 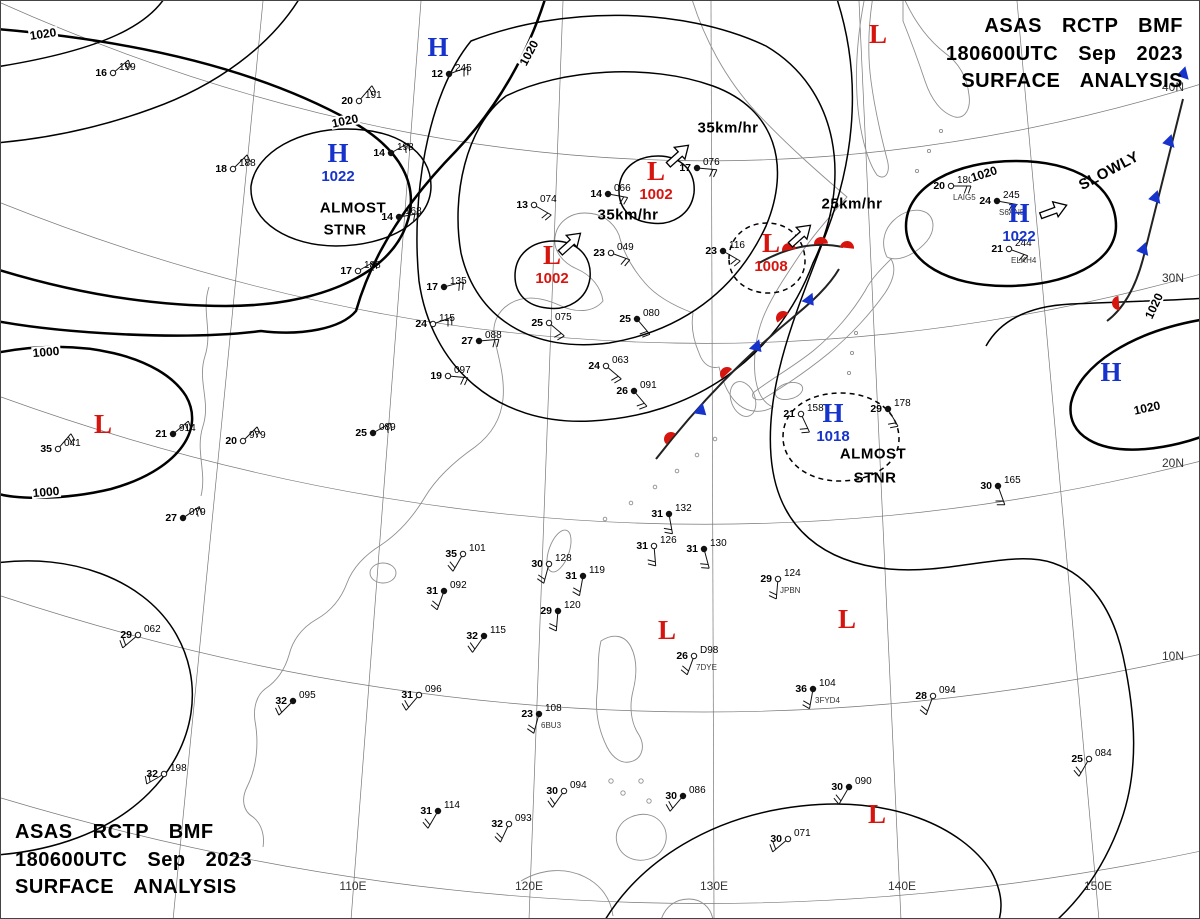 What do you see at coordinates (383, 573) in the screenshot?
I see `hainan` at bounding box center [383, 573].